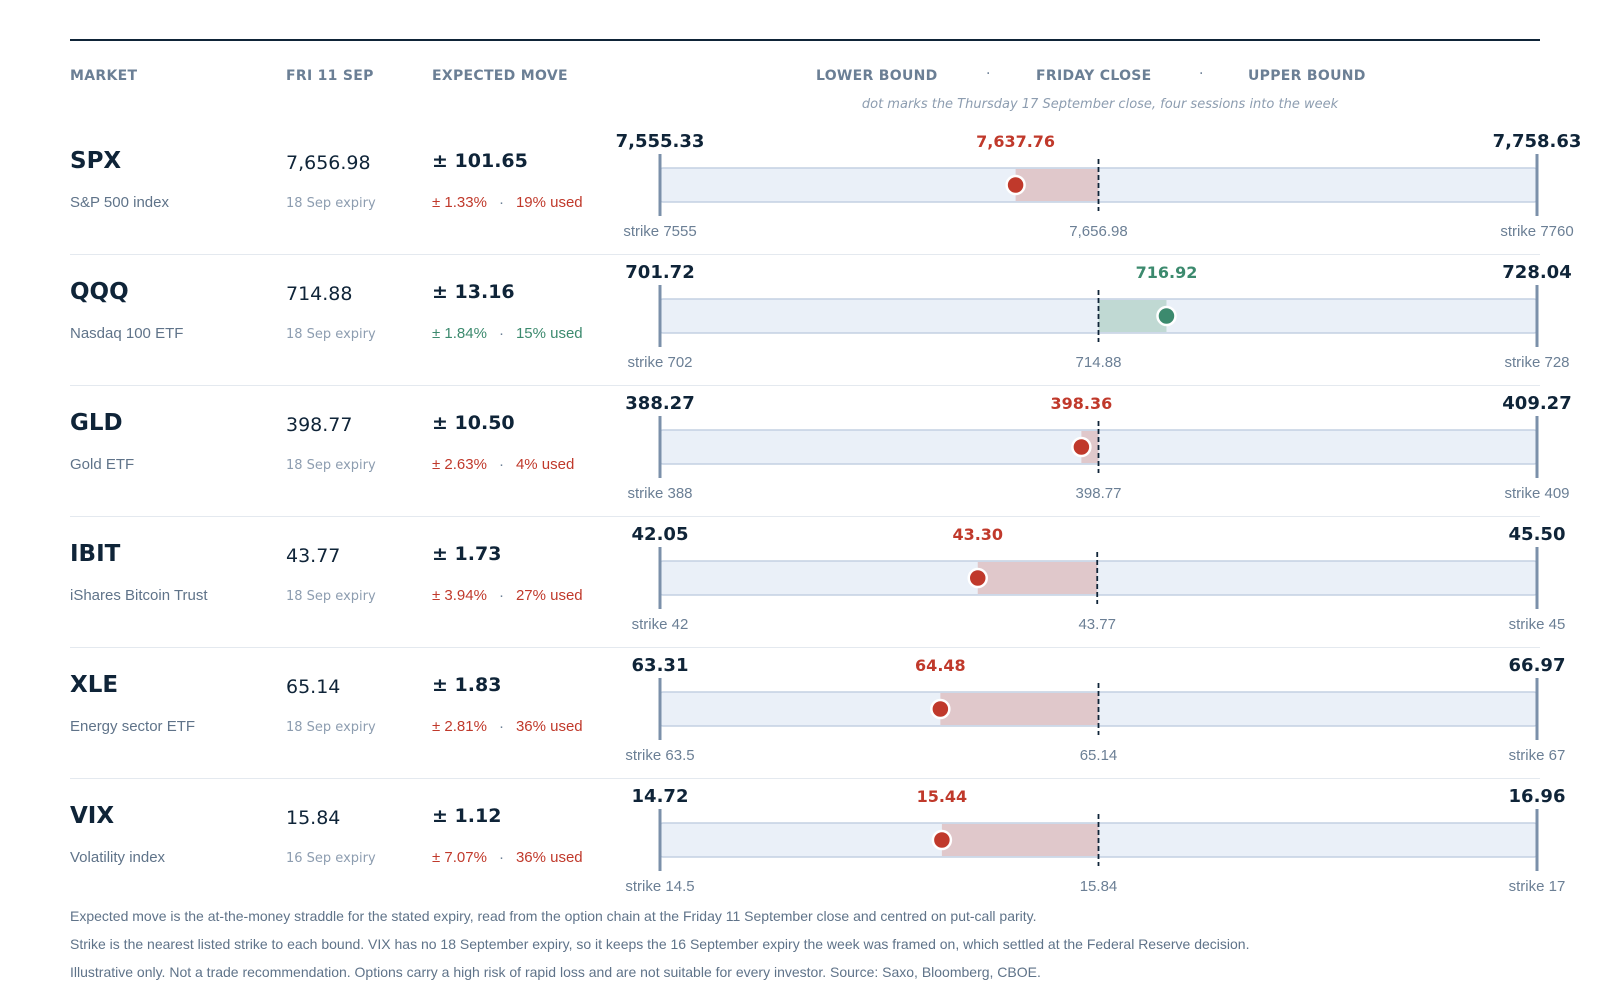 Image resolution: width=1600 pixels, height=1000 pixels. What do you see at coordinates (659, 493) in the screenshot?
I see `lower-strike-label: strike 388` at bounding box center [659, 493].